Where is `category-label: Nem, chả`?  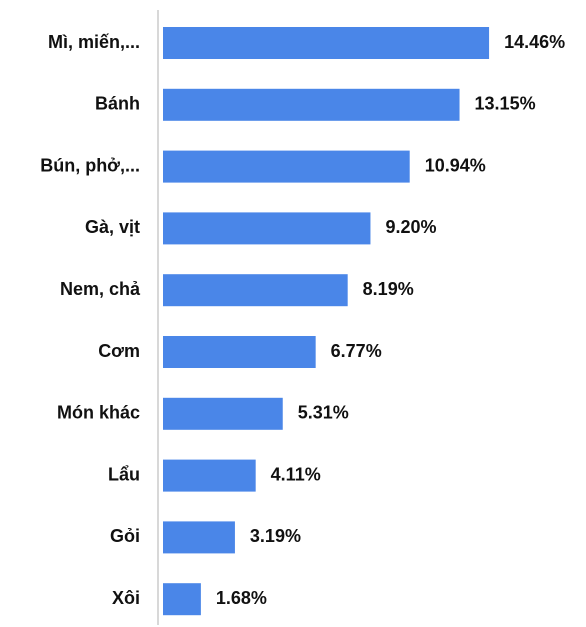 category-label: Nem, chả is located at coordinates (100, 289).